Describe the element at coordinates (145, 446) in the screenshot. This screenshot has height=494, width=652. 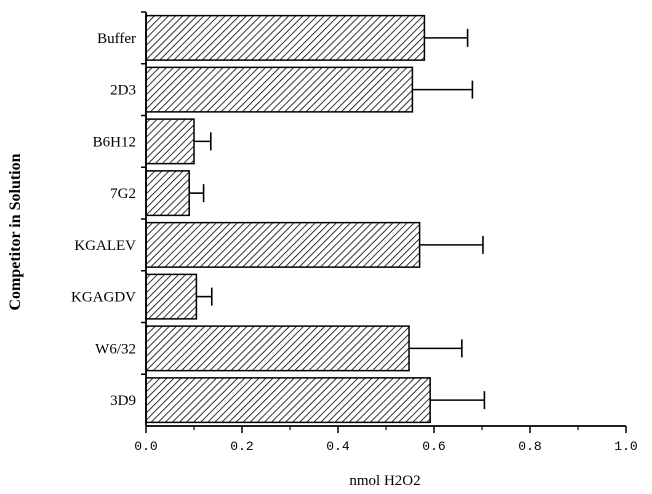
I see `x-tick-label-1: 0.0` at that location.